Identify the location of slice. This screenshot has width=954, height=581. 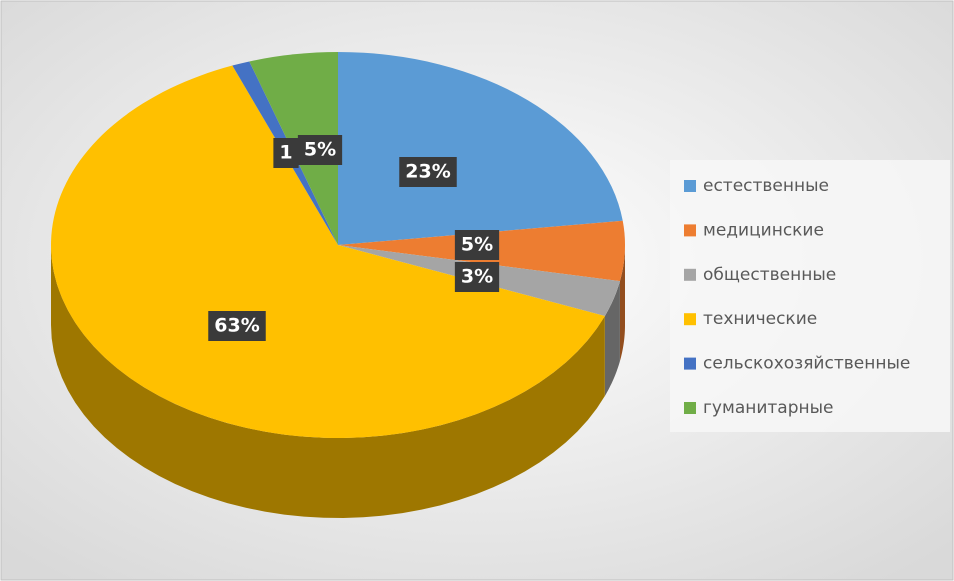
(480, 148).